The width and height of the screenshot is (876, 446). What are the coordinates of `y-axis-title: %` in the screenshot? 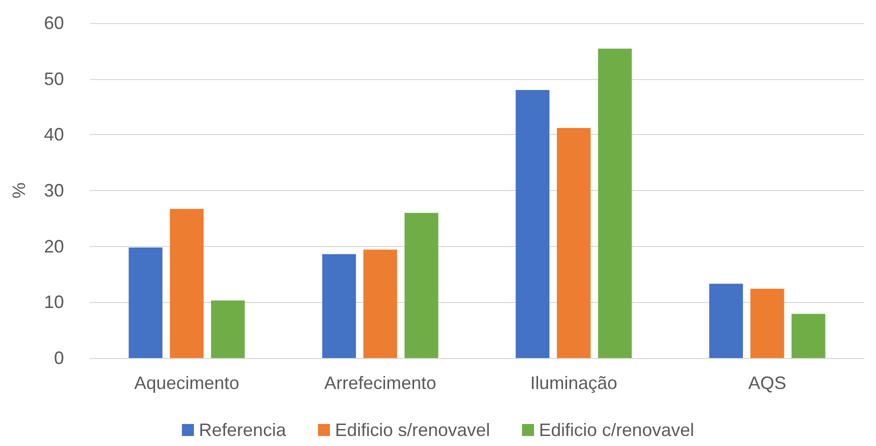 It's located at (19, 190).